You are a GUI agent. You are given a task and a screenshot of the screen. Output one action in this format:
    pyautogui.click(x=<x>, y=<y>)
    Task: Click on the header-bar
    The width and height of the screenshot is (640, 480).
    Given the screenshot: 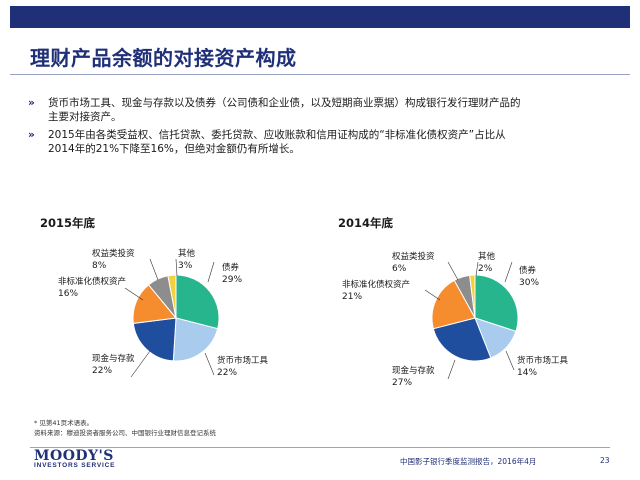 What is the action you would take?
    pyautogui.click(x=320, y=17)
    